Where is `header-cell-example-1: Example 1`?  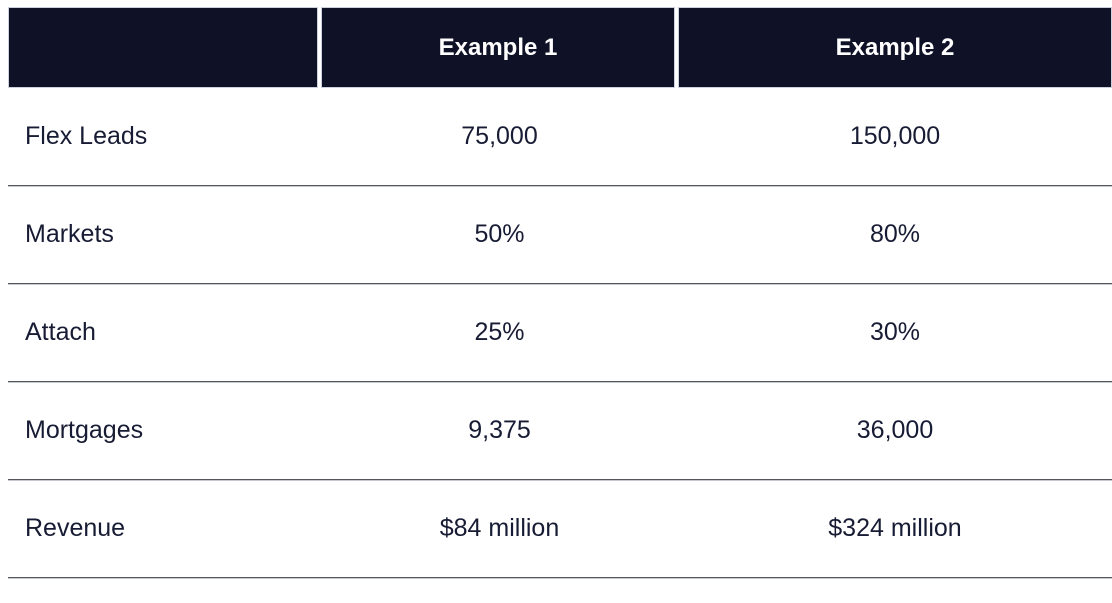
header-cell-example-1: Example 1 is located at coordinates (498, 47).